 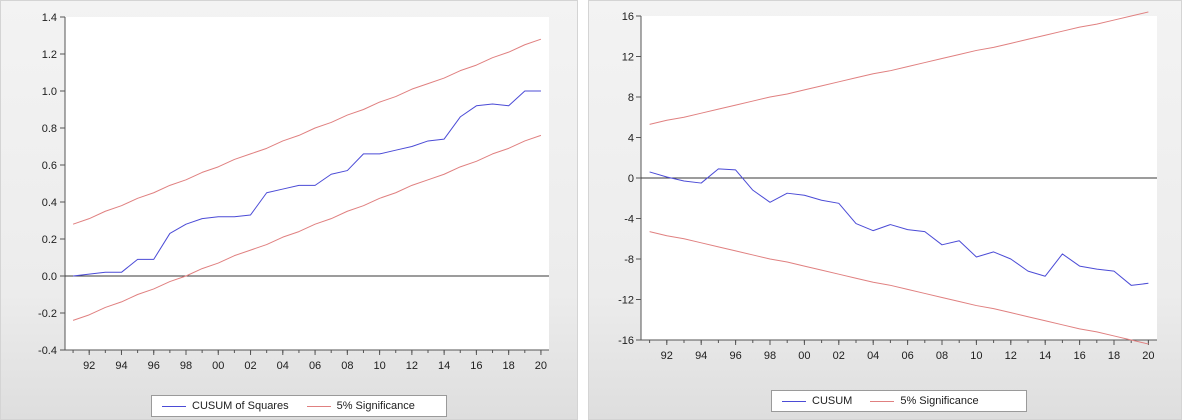 What do you see at coordinates (631, 98) in the screenshot?
I see `y-tick-label: 8` at bounding box center [631, 98].